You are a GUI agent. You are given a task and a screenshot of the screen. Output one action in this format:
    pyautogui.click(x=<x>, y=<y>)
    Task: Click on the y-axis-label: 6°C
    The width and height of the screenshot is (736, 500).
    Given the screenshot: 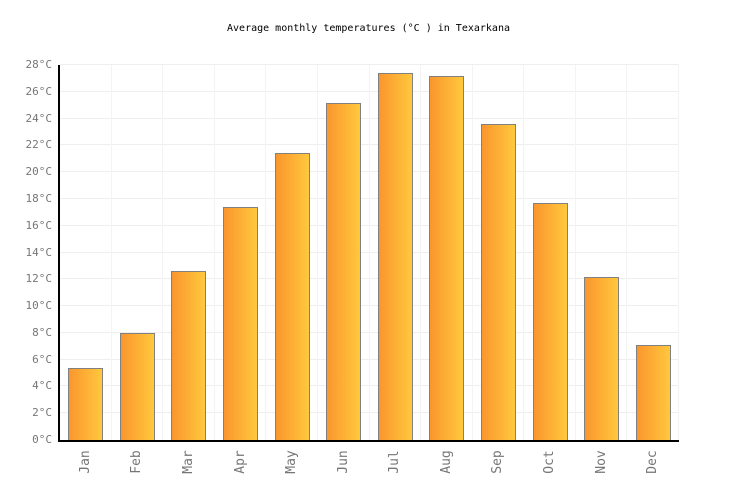 What is the action you would take?
    pyautogui.click(x=42, y=359)
    